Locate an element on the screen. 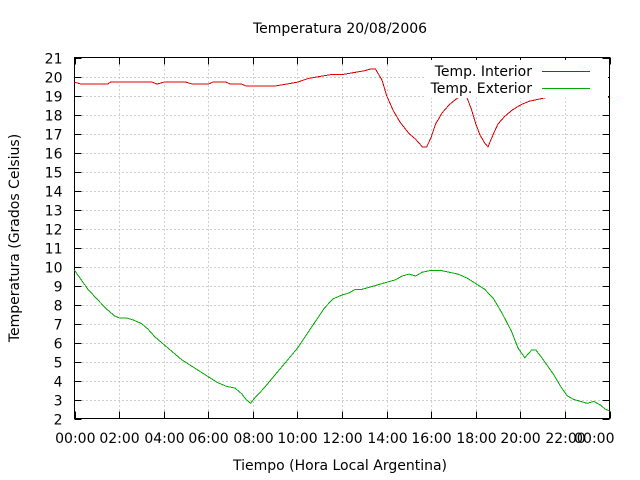  x-tick-label: 18:00 is located at coordinates (476, 439).